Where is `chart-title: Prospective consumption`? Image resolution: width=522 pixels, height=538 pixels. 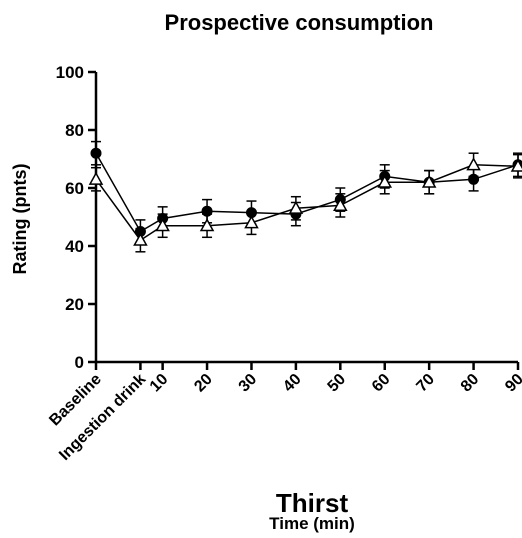
chart-title: Prospective consumption is located at coordinates (299, 22).